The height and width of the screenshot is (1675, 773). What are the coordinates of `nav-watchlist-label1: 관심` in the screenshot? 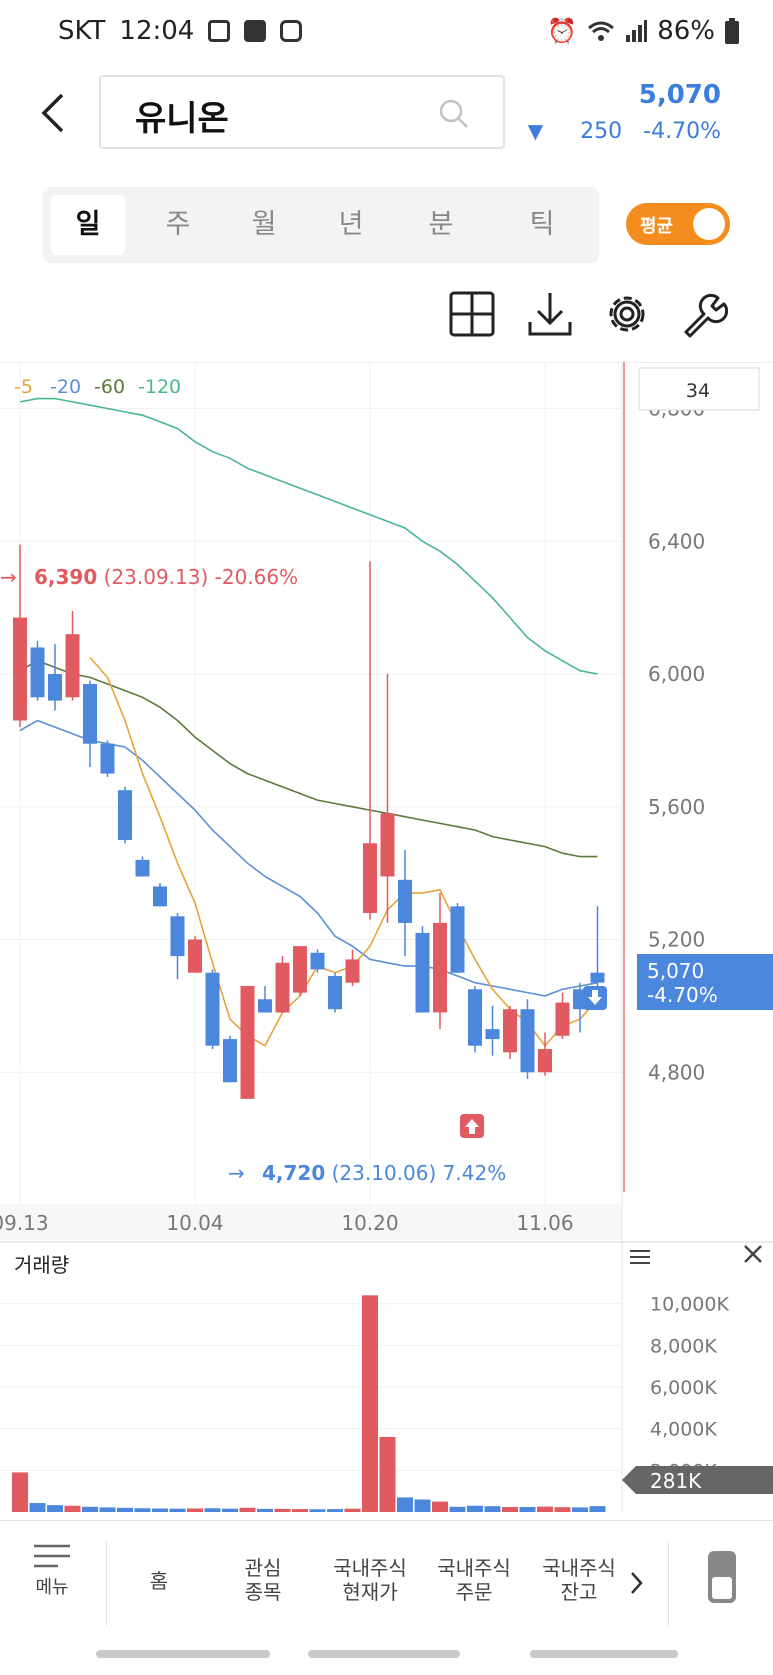 It's located at (263, 1568).